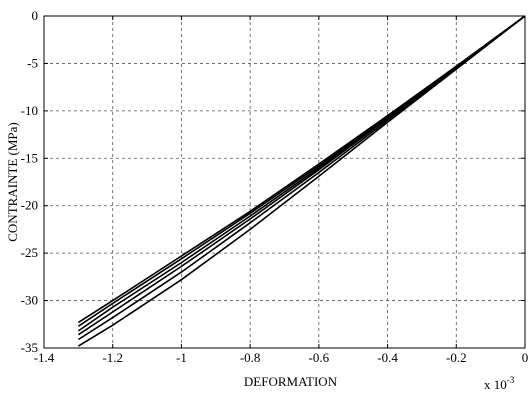 The height and width of the screenshot is (394, 532). I want to click on y-tick-label: -25, so click(29, 252).